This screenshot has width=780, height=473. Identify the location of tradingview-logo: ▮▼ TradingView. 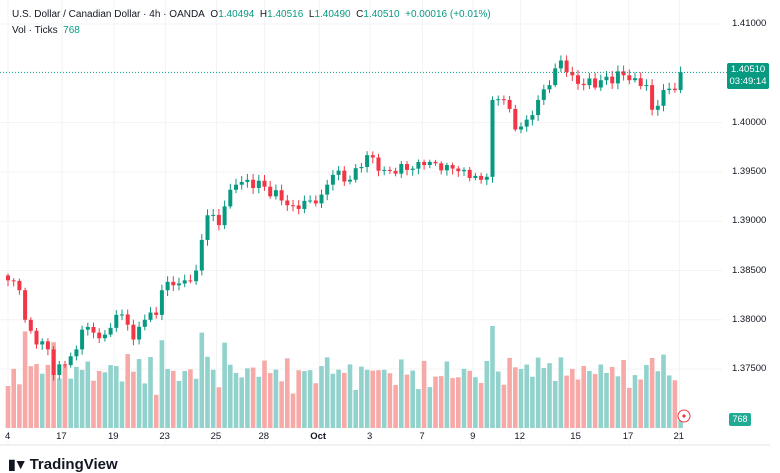
(63, 464).